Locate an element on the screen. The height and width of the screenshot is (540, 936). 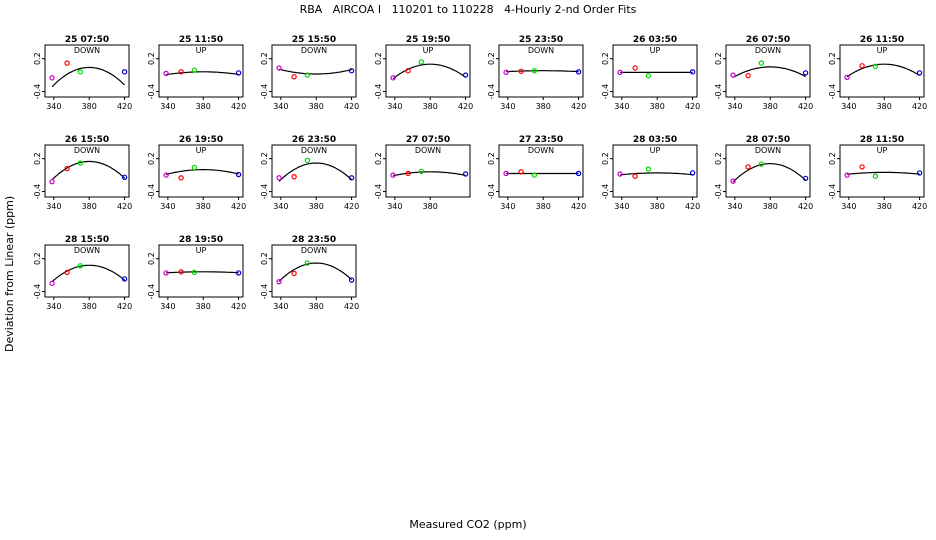
panel-title: 28 23:50 is located at coordinates (314, 240).